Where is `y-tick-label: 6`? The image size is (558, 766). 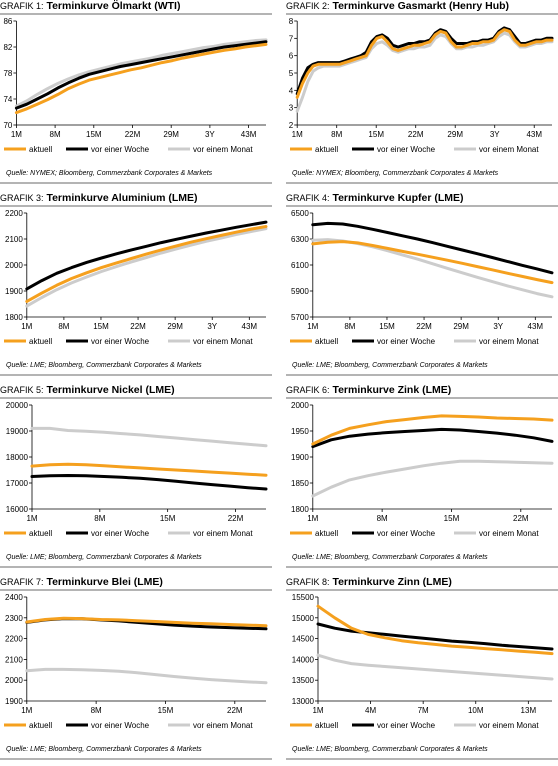
y-tick-label: 6 is located at coordinates (291, 56).